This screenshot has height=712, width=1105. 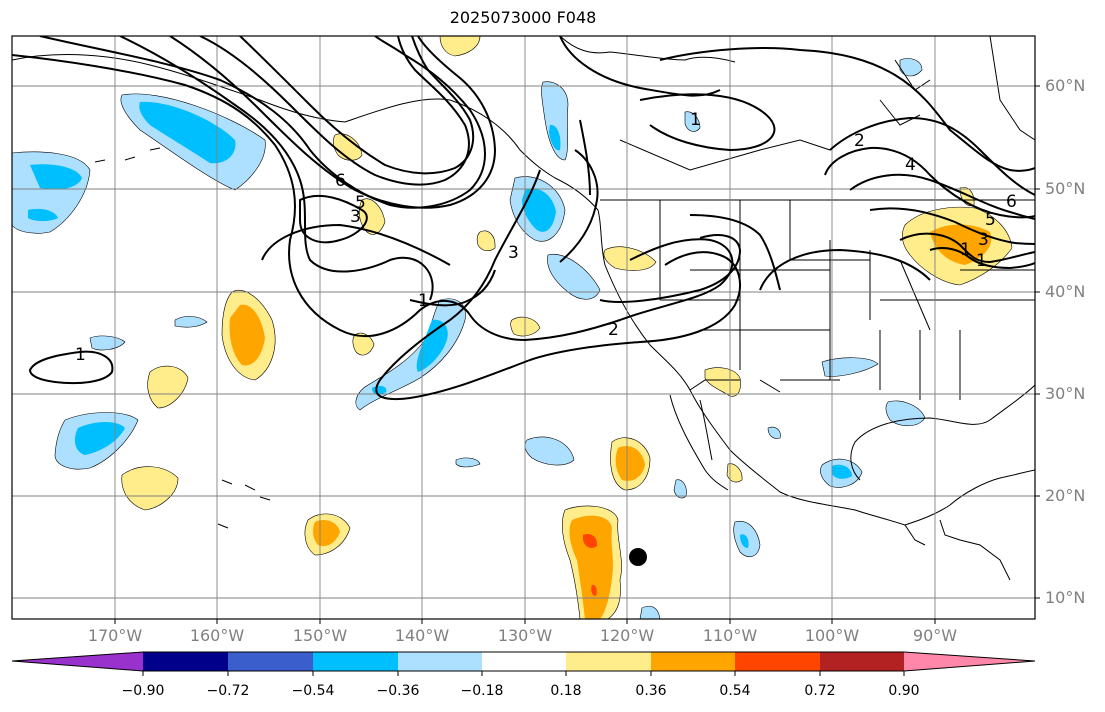 I want to click on lon-label: 100°W, so click(x=832, y=635).